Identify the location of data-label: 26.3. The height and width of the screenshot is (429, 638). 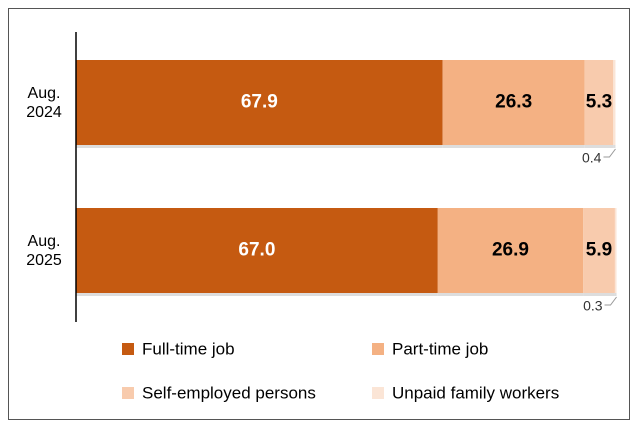
(513, 102).